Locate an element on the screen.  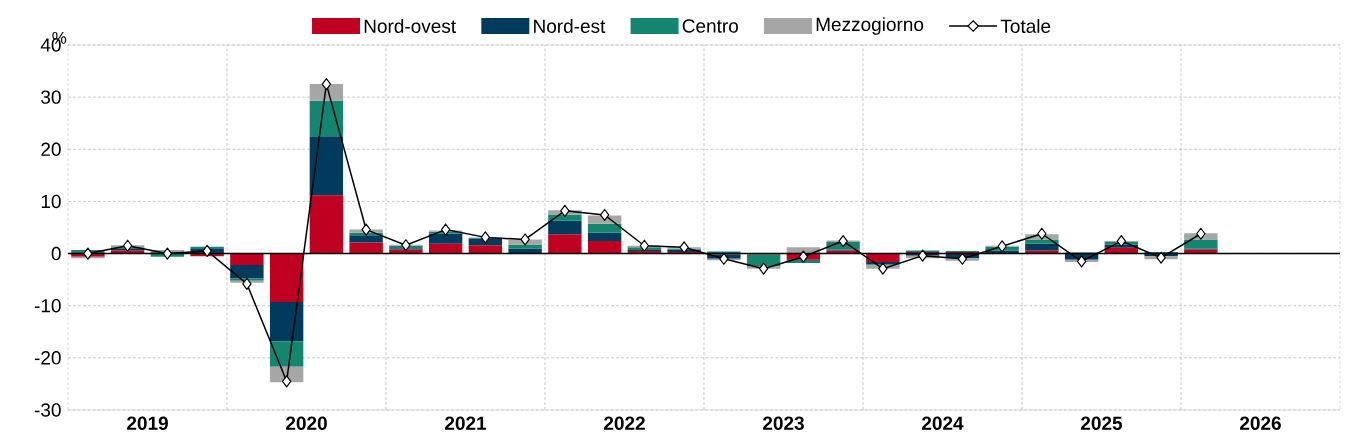
y-tick-label: -10 is located at coordinates (47, 305).